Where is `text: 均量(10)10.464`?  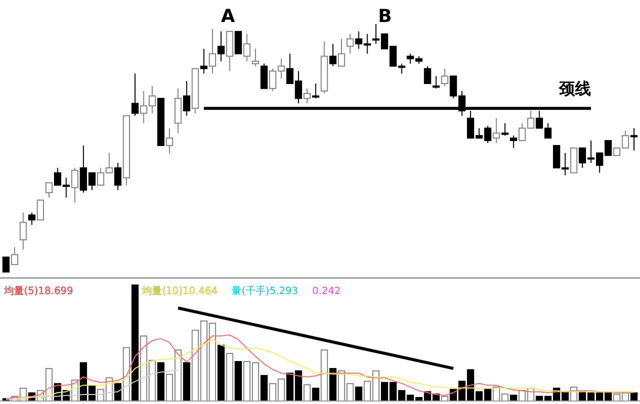 text: 均量(10)10.464 is located at coordinates (179, 291).